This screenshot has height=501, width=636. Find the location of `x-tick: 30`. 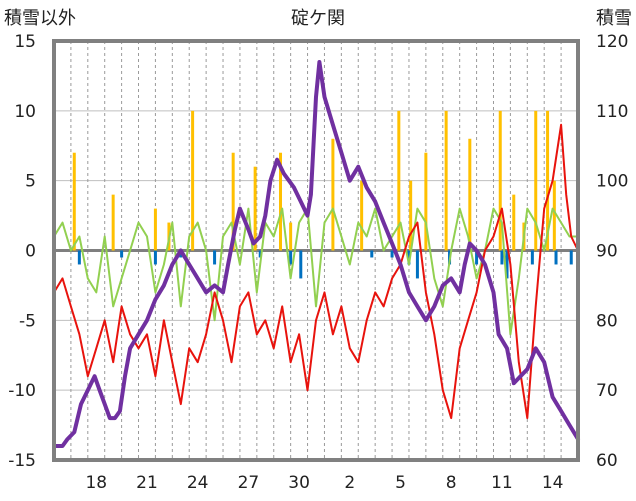

x-tick: 30 is located at coordinates (299, 483).